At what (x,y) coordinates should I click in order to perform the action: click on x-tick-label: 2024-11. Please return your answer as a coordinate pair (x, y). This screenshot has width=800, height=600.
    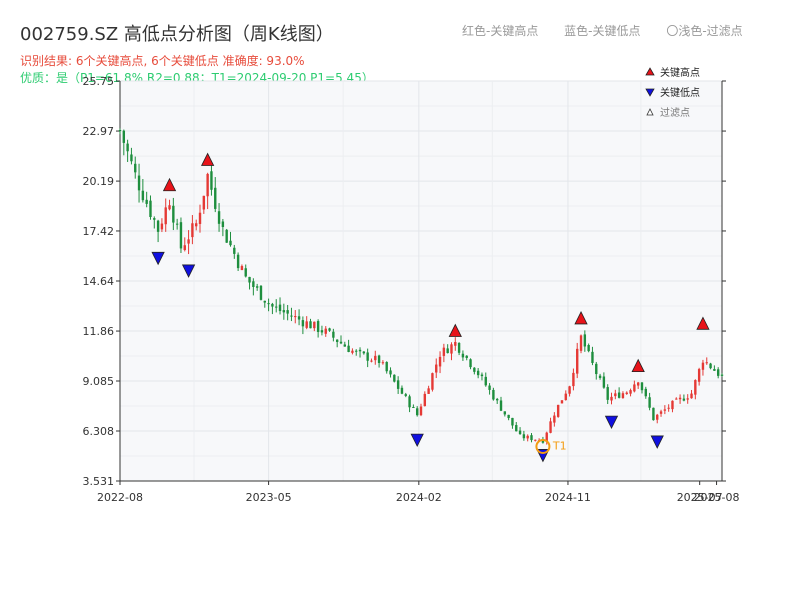
    Looking at the image, I should click on (568, 497).